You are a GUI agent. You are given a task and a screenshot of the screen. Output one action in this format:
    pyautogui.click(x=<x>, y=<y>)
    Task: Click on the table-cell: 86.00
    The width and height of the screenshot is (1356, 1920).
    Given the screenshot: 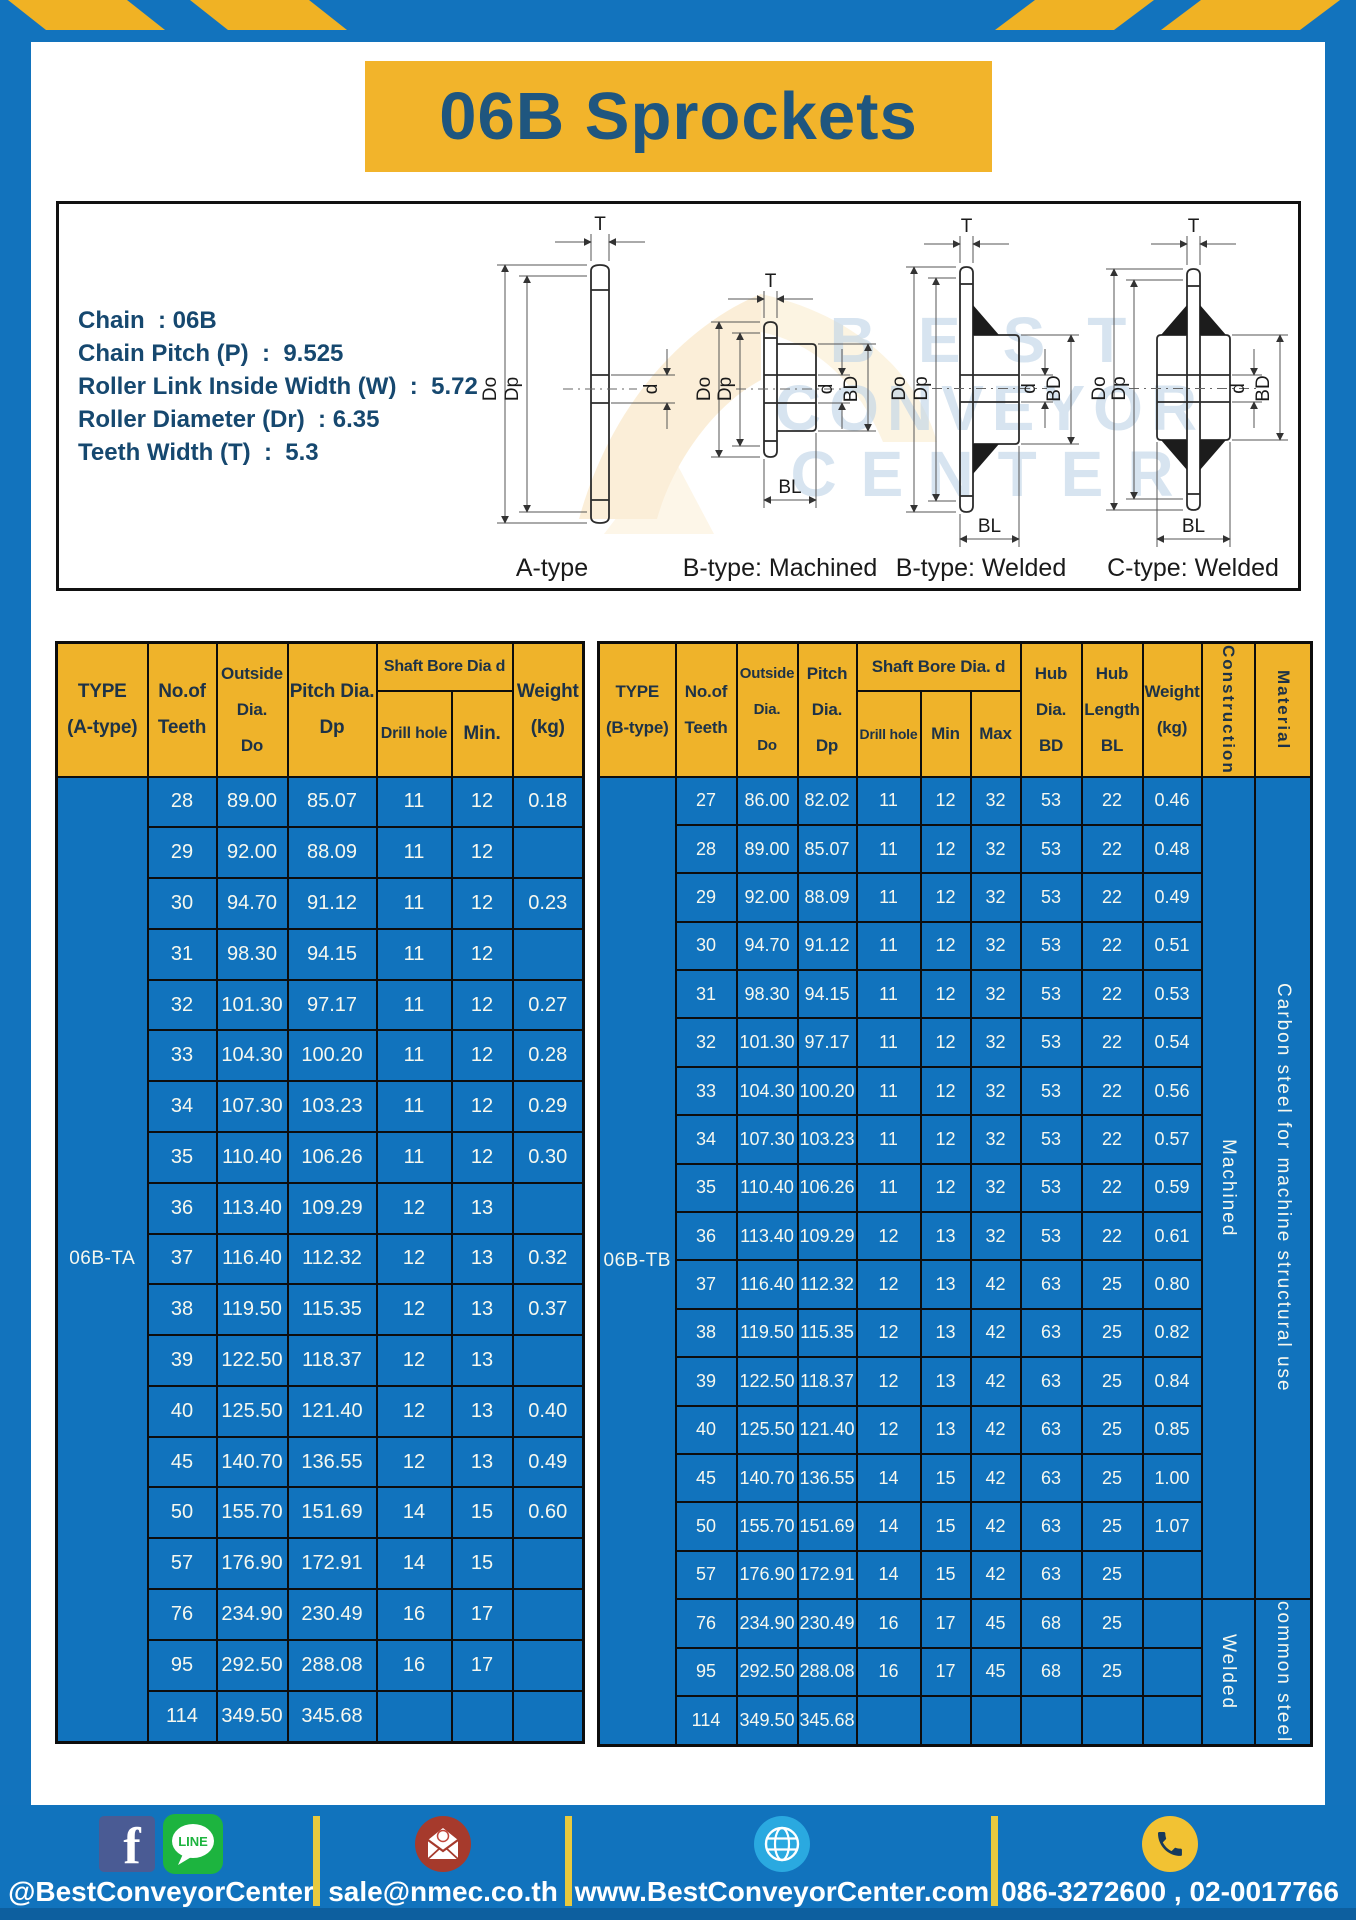 What is the action you would take?
    pyautogui.click(x=767, y=800)
    